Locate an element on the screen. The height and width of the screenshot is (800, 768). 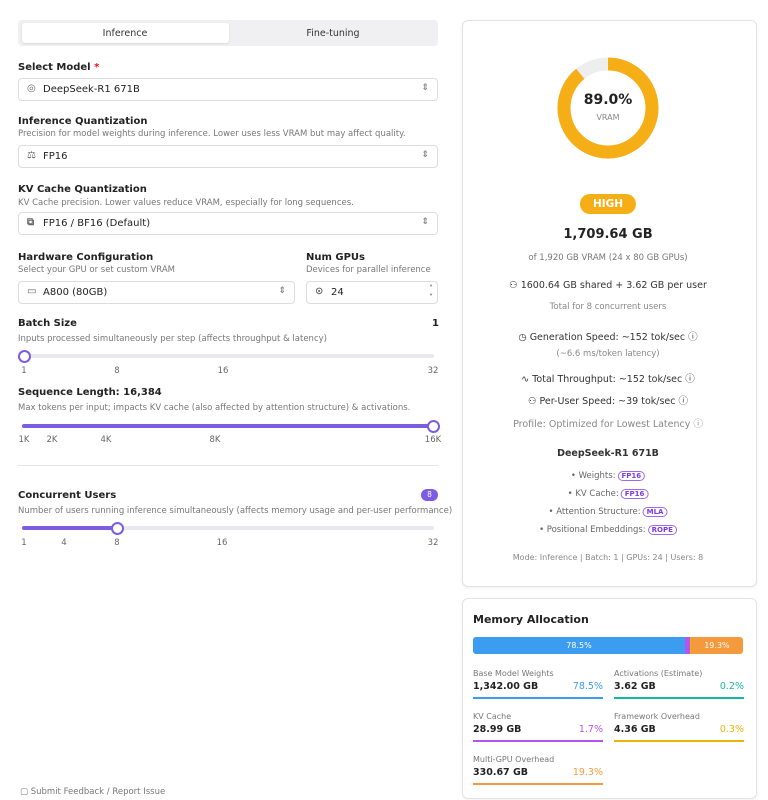
throughput-text: Total Throughput: ~152 tok/sec is located at coordinates (607, 379).